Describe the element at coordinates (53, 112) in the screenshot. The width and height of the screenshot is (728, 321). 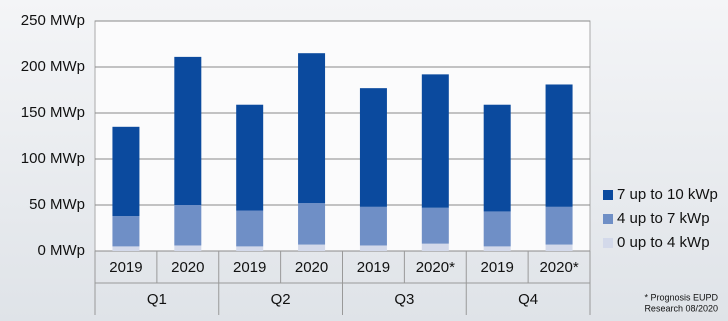
I see `y-tick-label: 150 MWp` at that location.